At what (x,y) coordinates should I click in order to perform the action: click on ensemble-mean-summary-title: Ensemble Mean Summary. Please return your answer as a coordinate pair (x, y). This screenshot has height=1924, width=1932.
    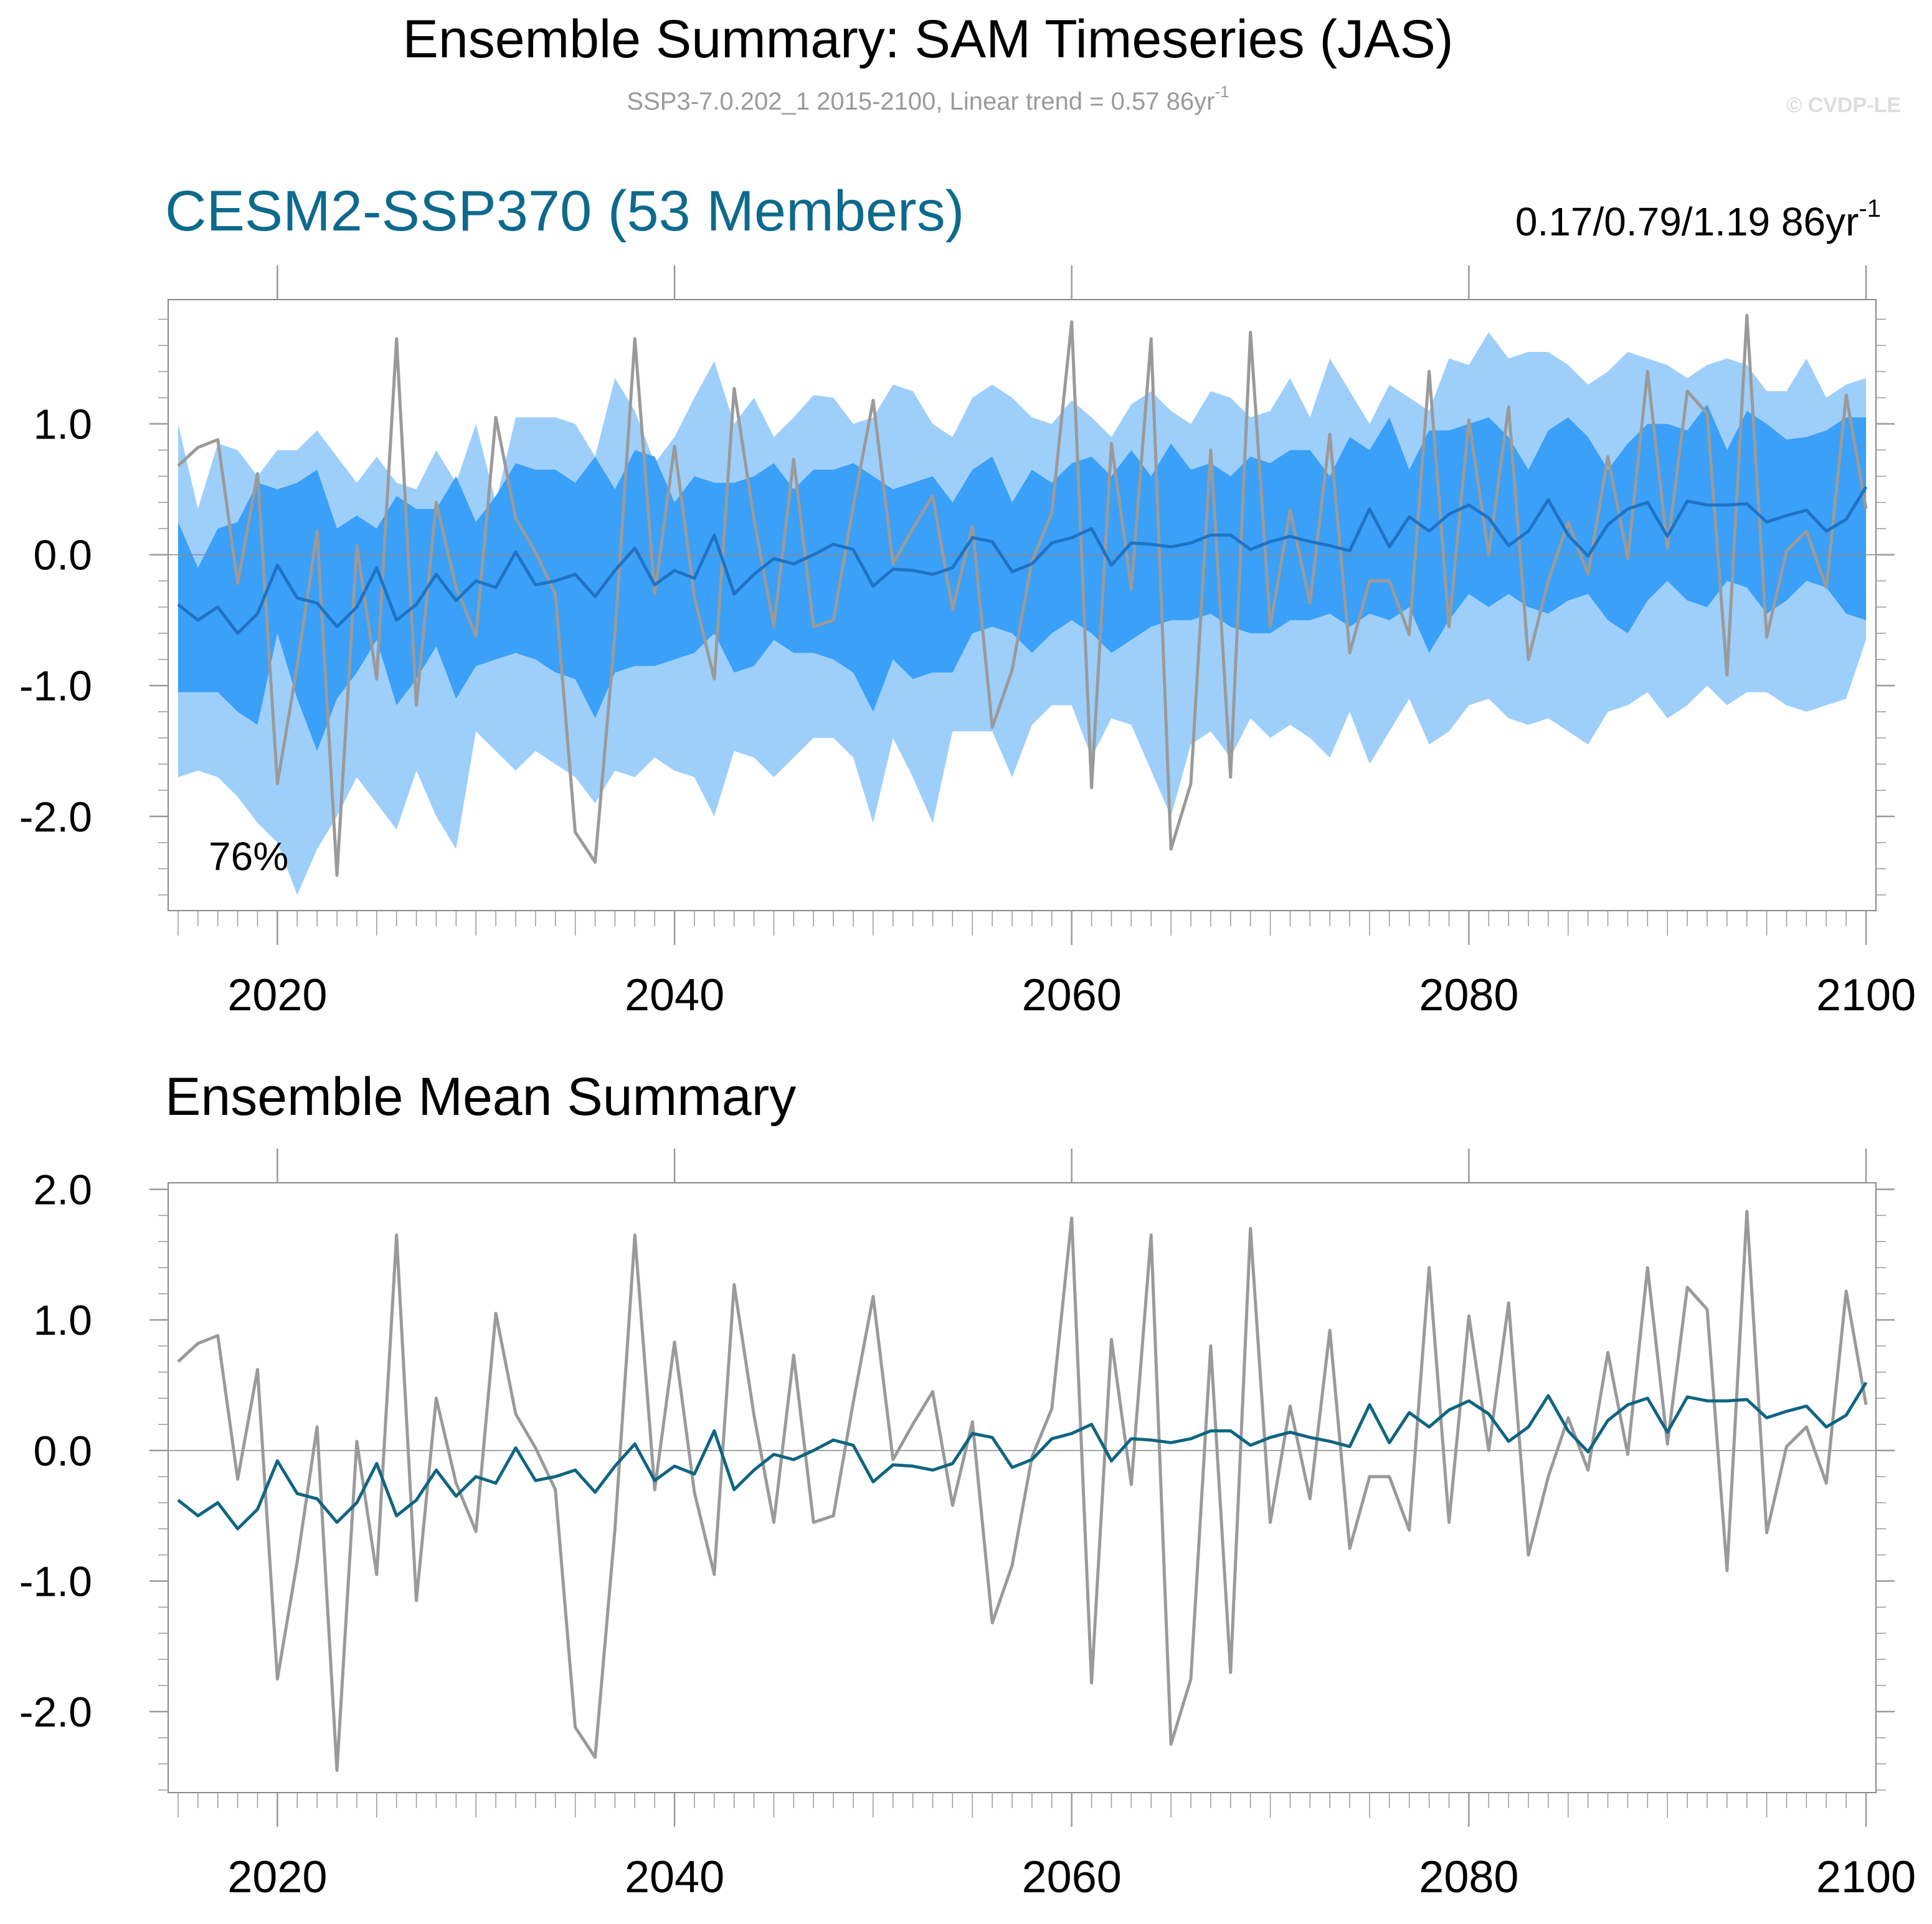
    Looking at the image, I should click on (481, 1097).